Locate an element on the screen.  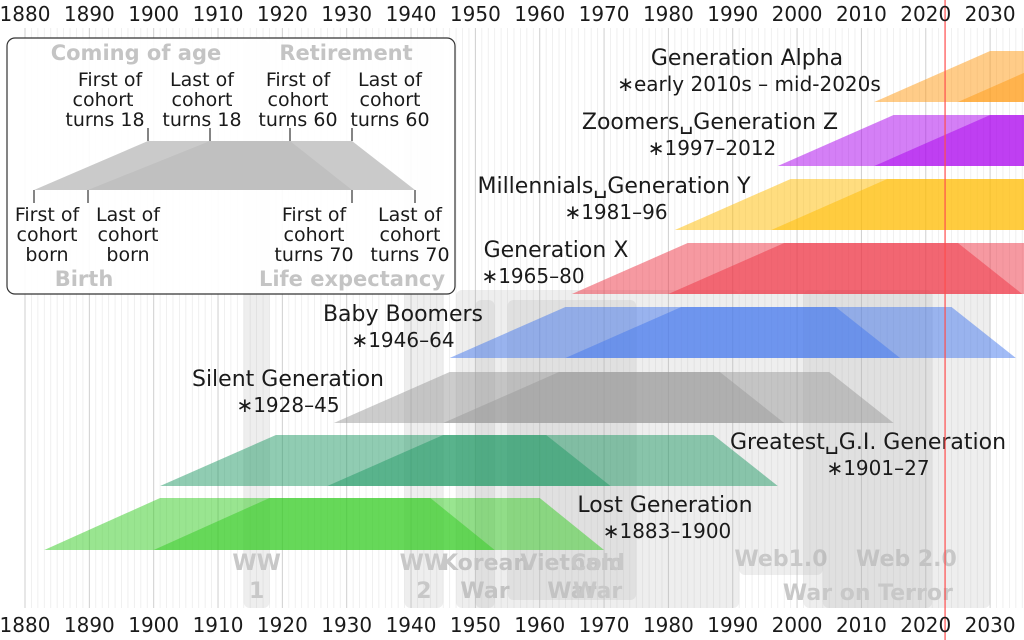
generation-name: Baby Boomers is located at coordinates (403, 314).